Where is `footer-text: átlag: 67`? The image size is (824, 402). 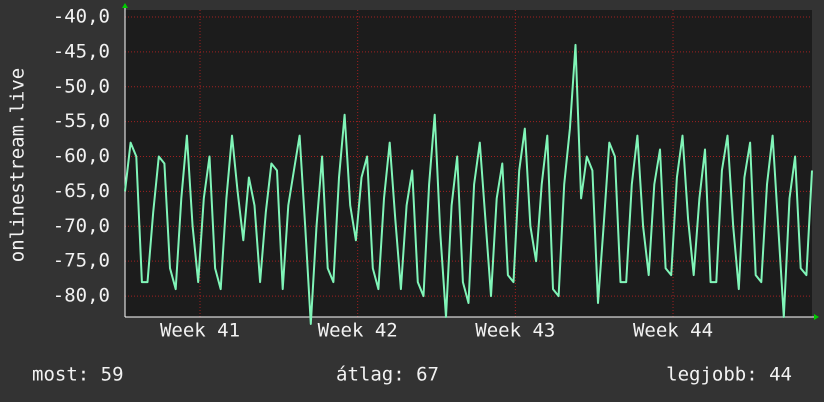 footer-text: átlag: 67 is located at coordinates (387, 375).